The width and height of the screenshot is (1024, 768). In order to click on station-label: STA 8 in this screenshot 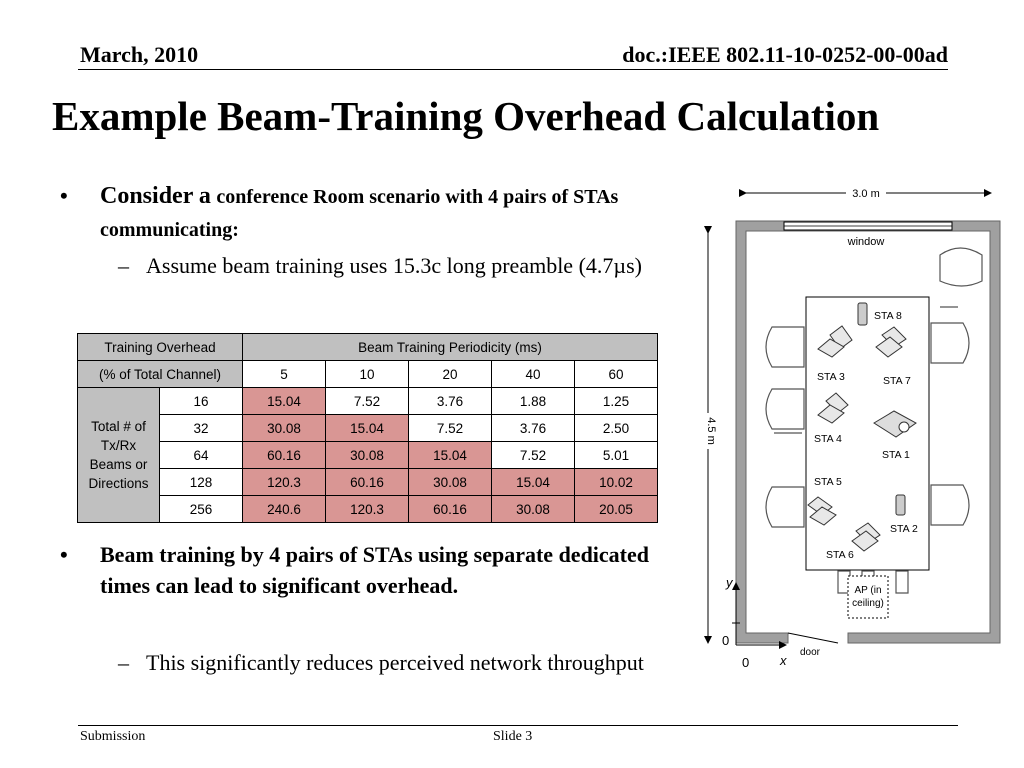, I will do `click(888, 316)`.